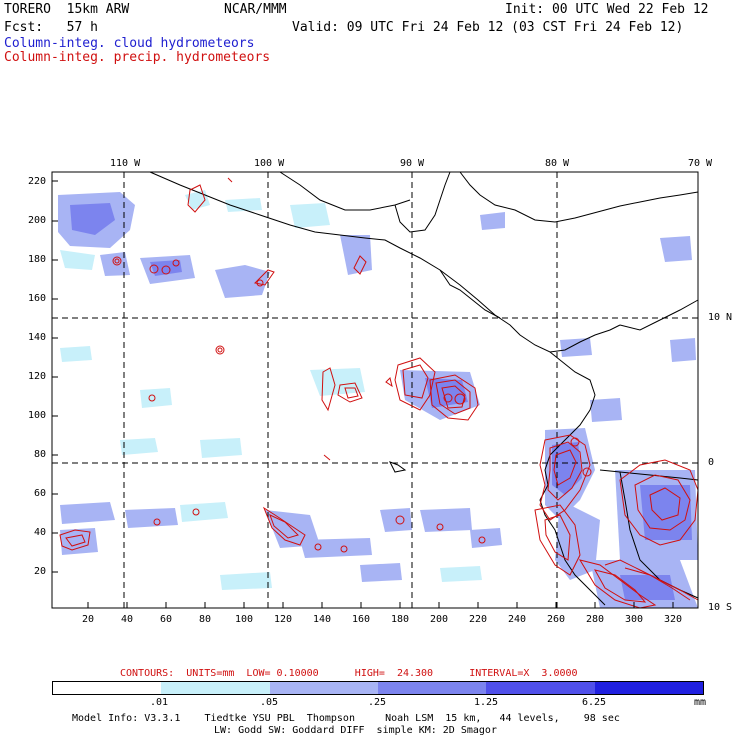 The image size is (740, 740). Describe the element at coordinates (380, 605) in the screenshot. I see `bottom-tick-marks` at that location.